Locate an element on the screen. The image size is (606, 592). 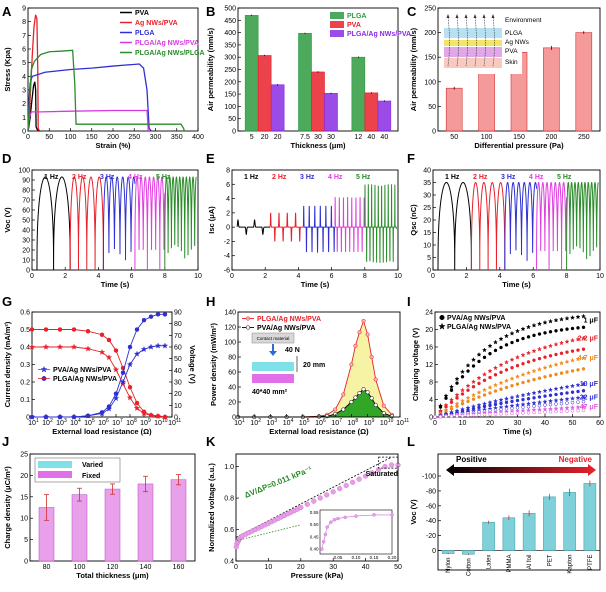
panel-letter-i: I is located at coordinates (409, 301).